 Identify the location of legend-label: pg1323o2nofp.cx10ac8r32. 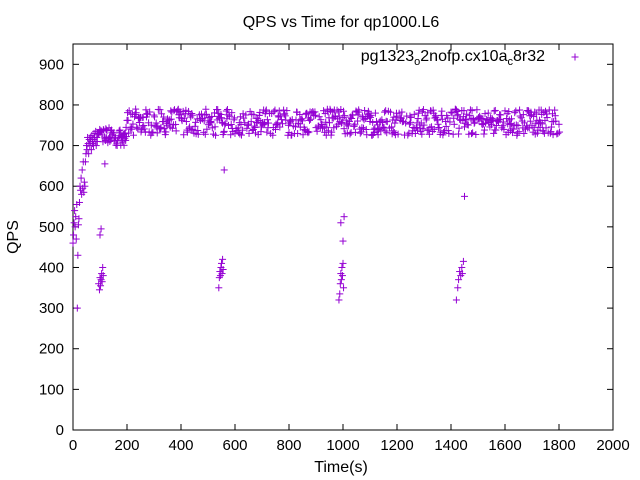
(453, 58).